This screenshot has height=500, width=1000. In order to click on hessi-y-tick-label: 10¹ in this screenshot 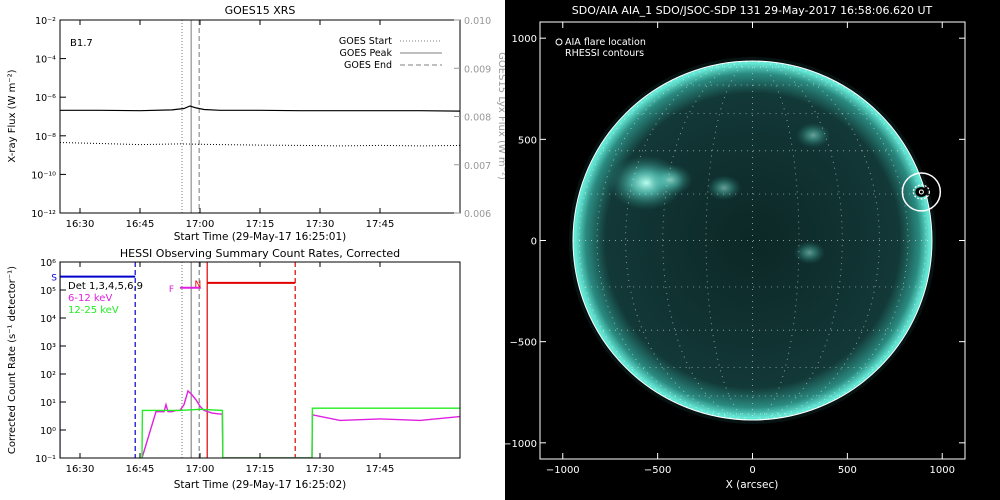, I will do `click(48, 403)`.